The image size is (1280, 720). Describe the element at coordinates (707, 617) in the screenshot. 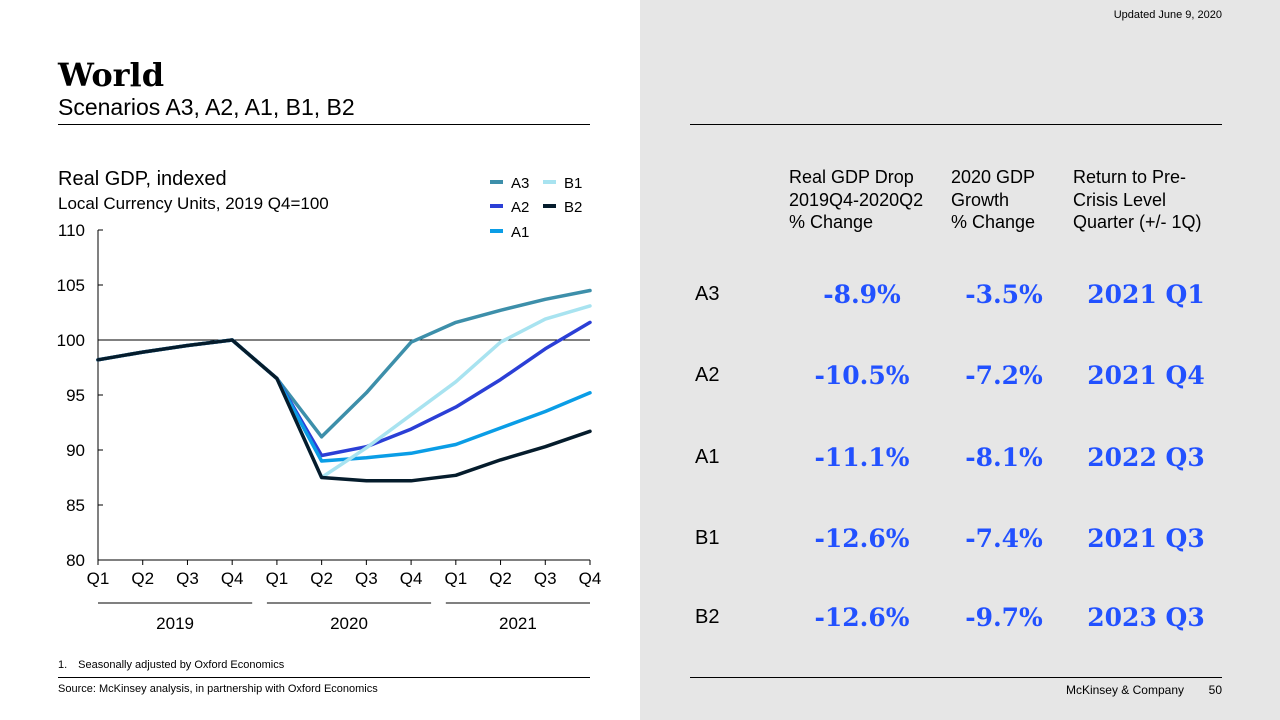

I see `row-label-b2: B2` at that location.